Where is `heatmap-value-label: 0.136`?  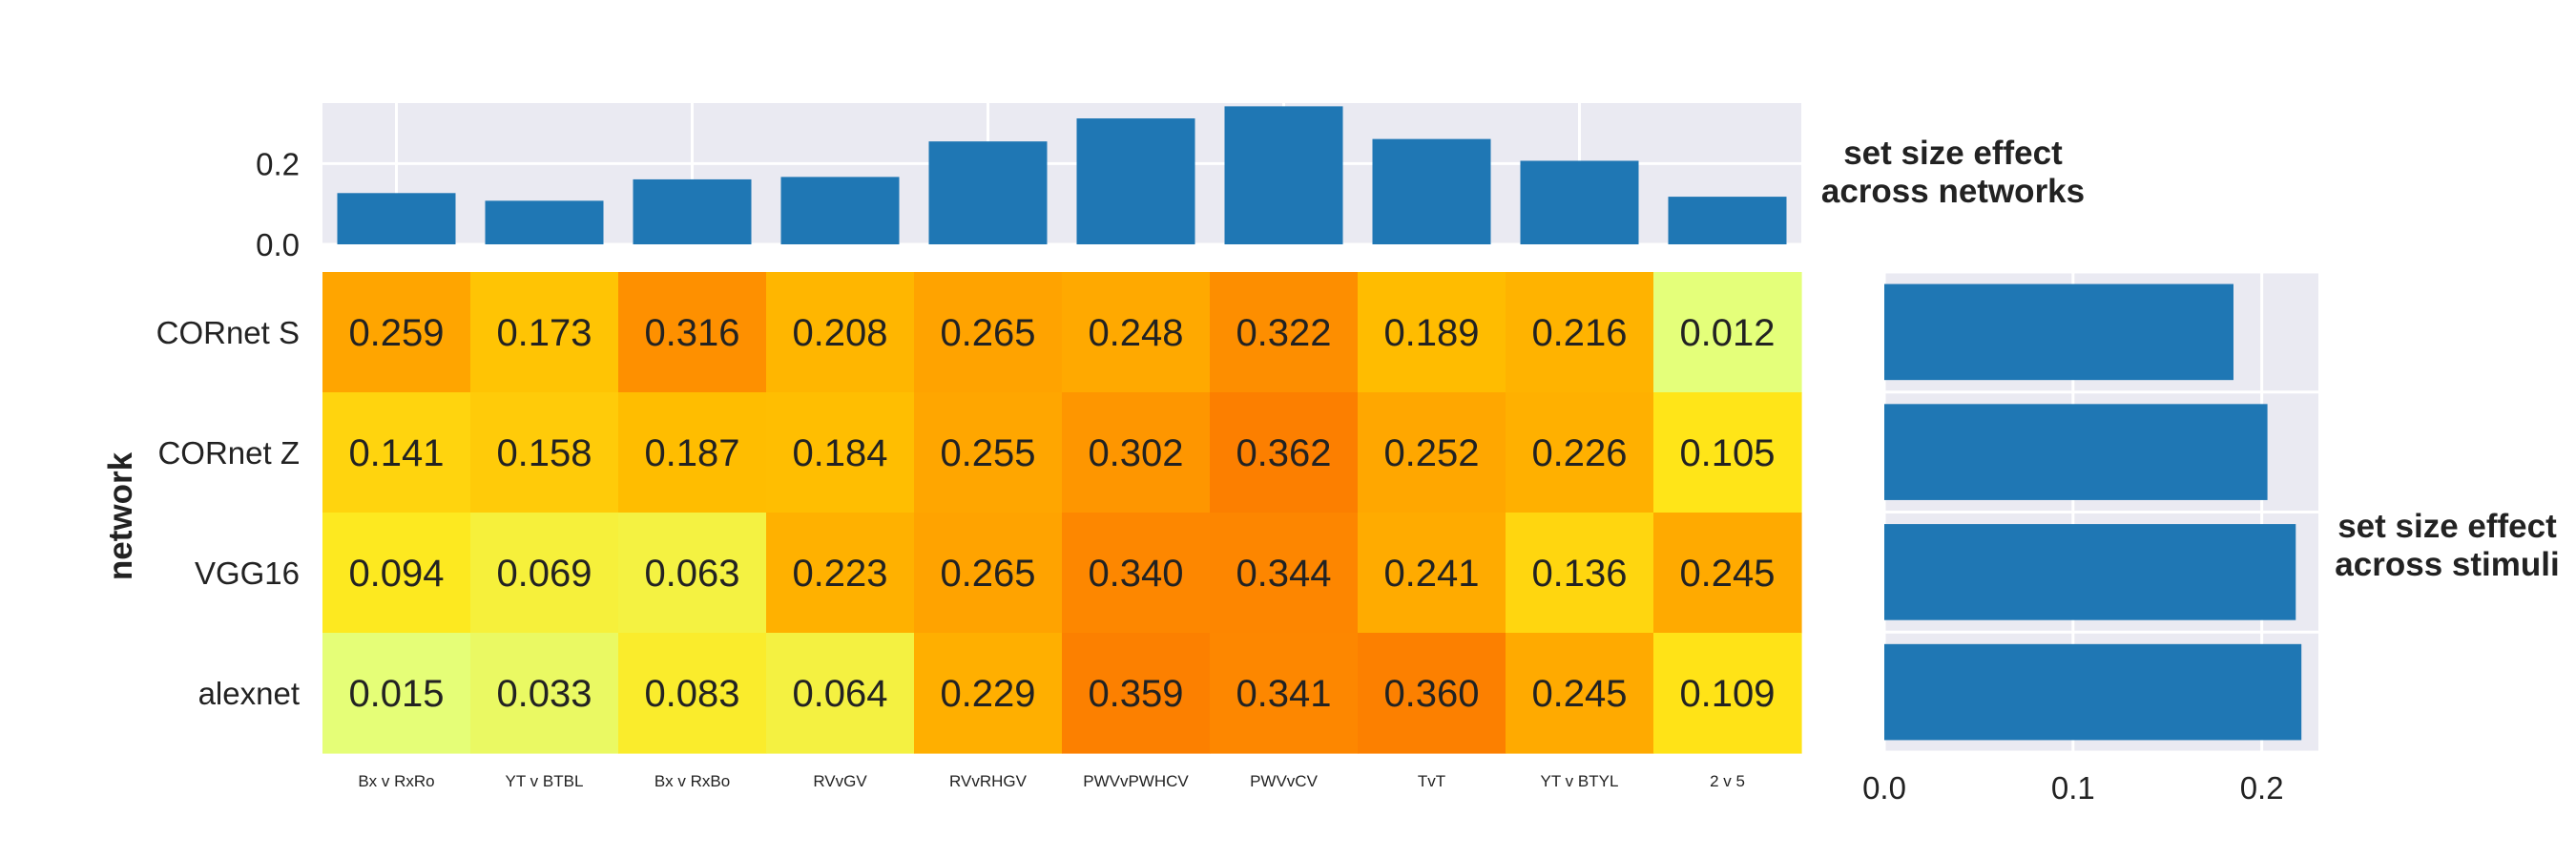
heatmap-value-label: 0.136 is located at coordinates (1579, 574).